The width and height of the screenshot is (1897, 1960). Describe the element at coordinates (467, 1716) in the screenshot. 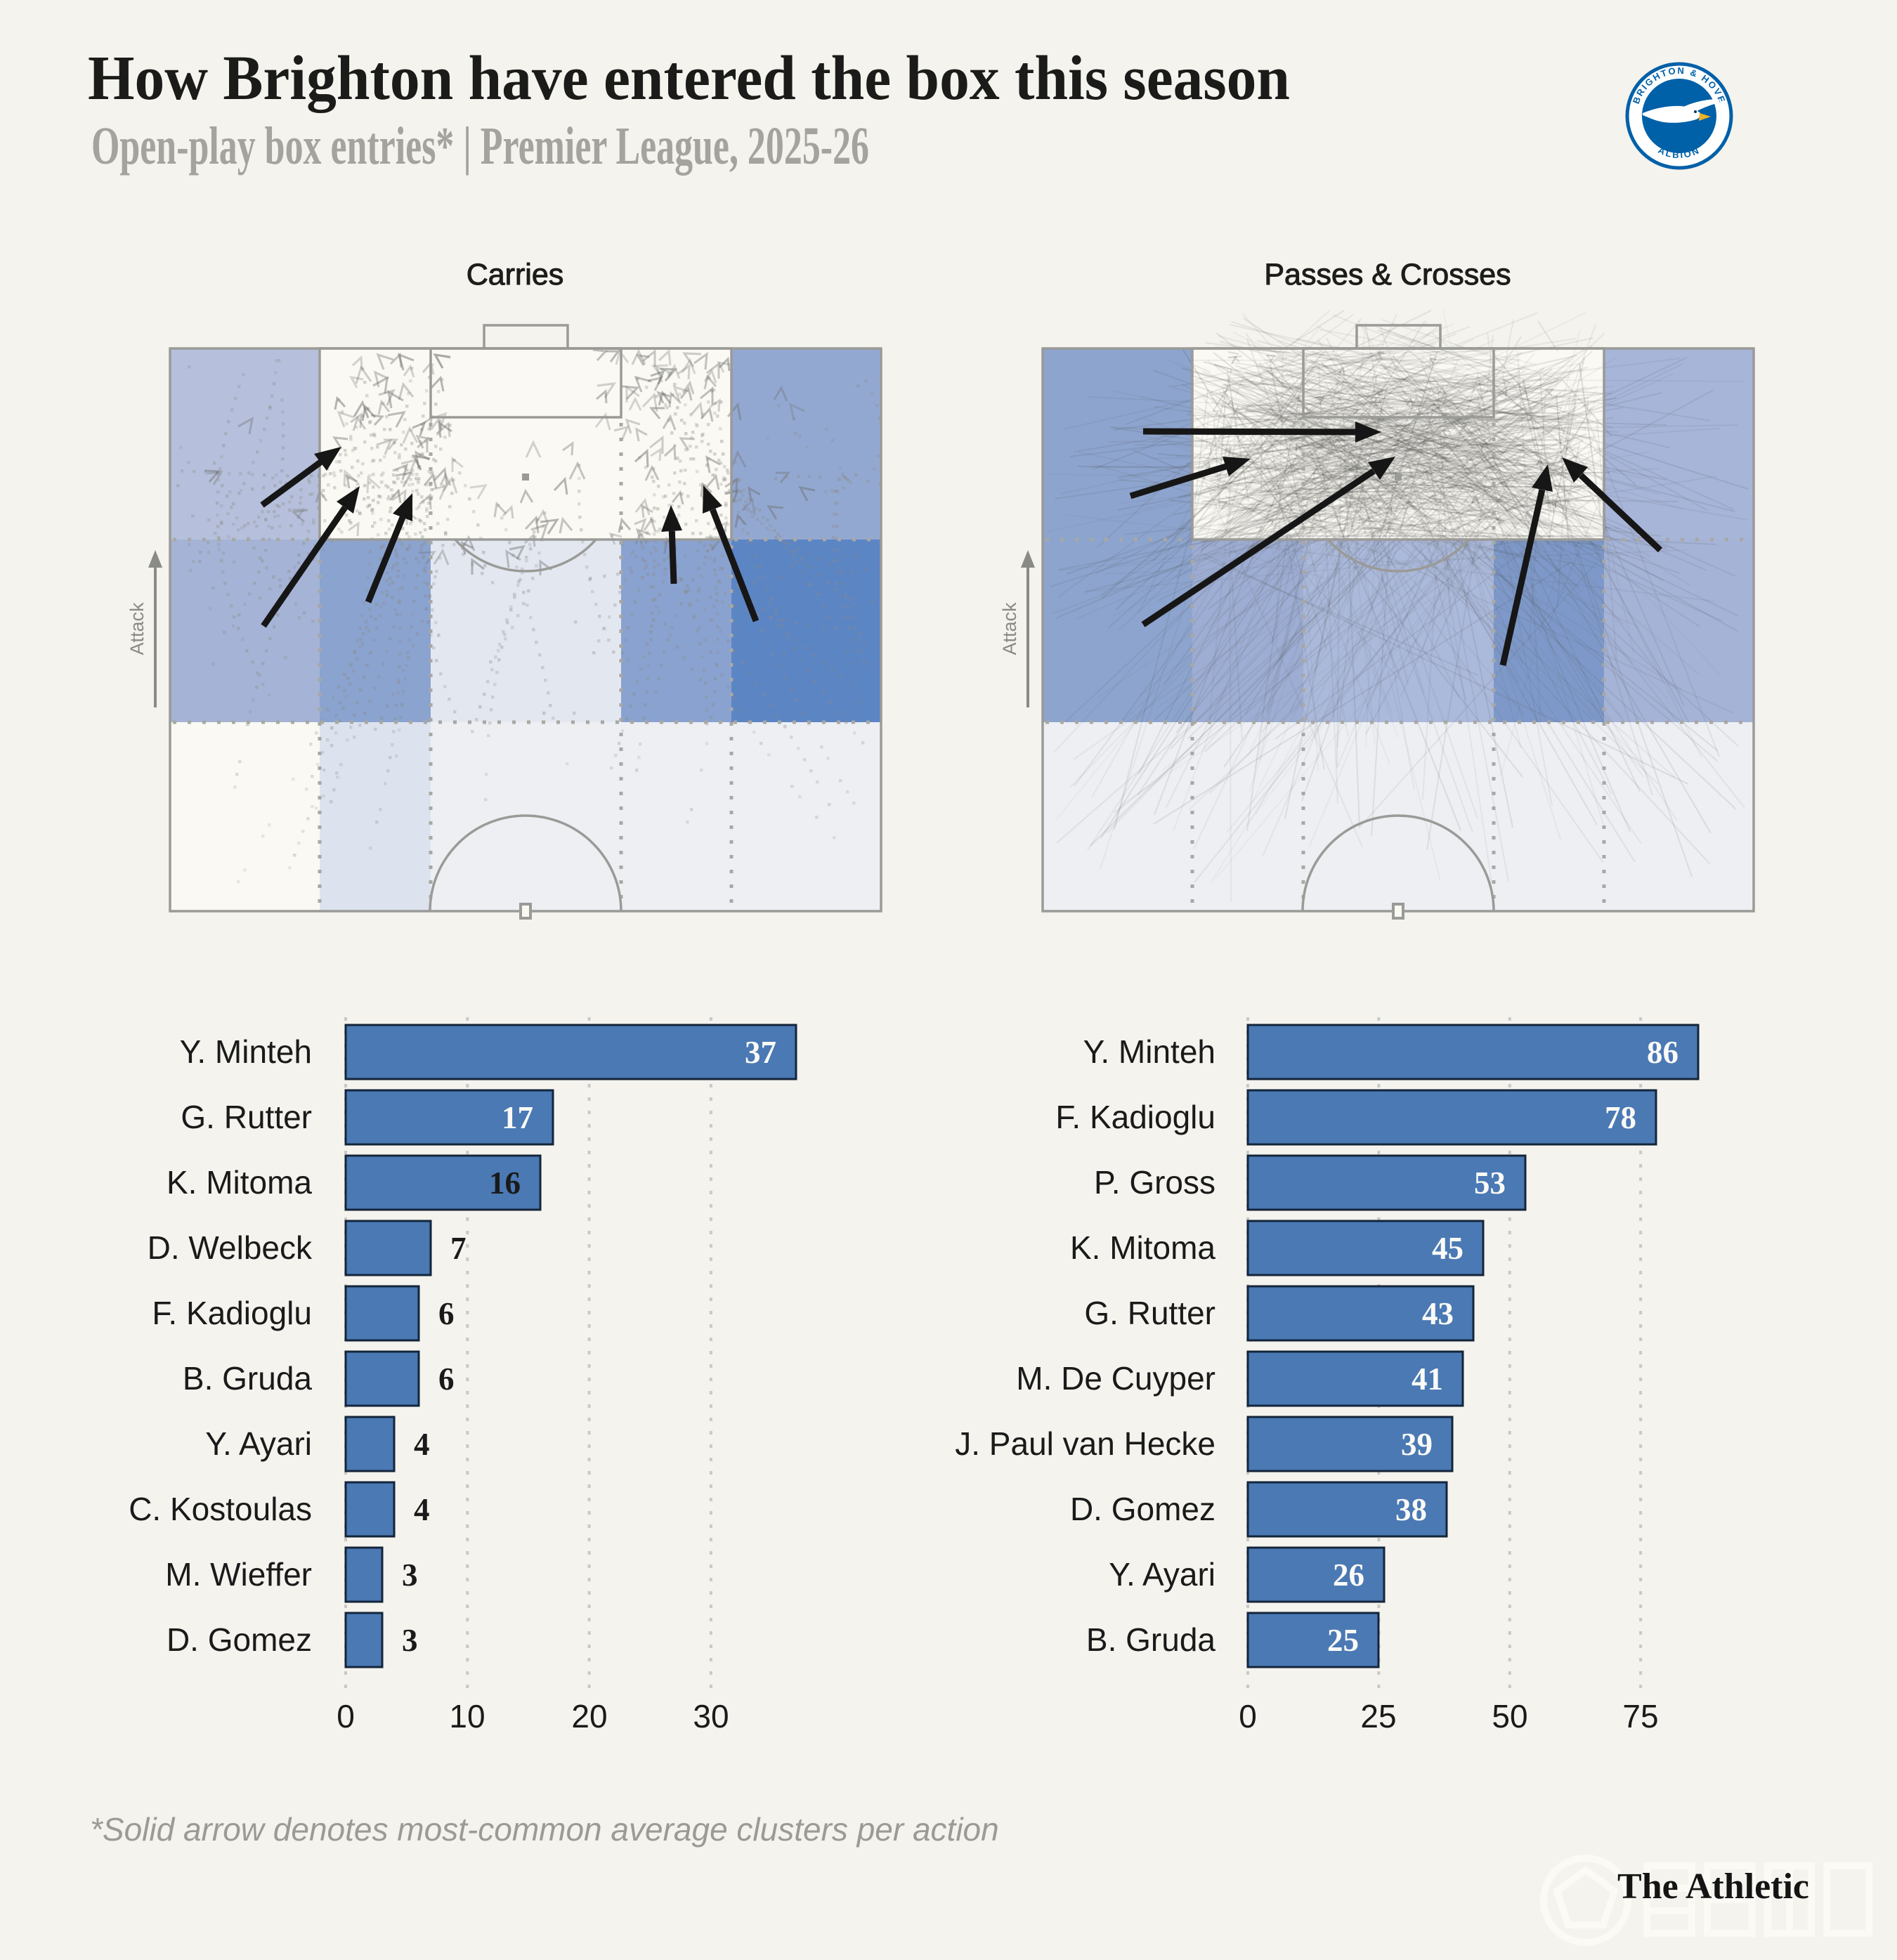

I see `svg-text: 10` at that location.